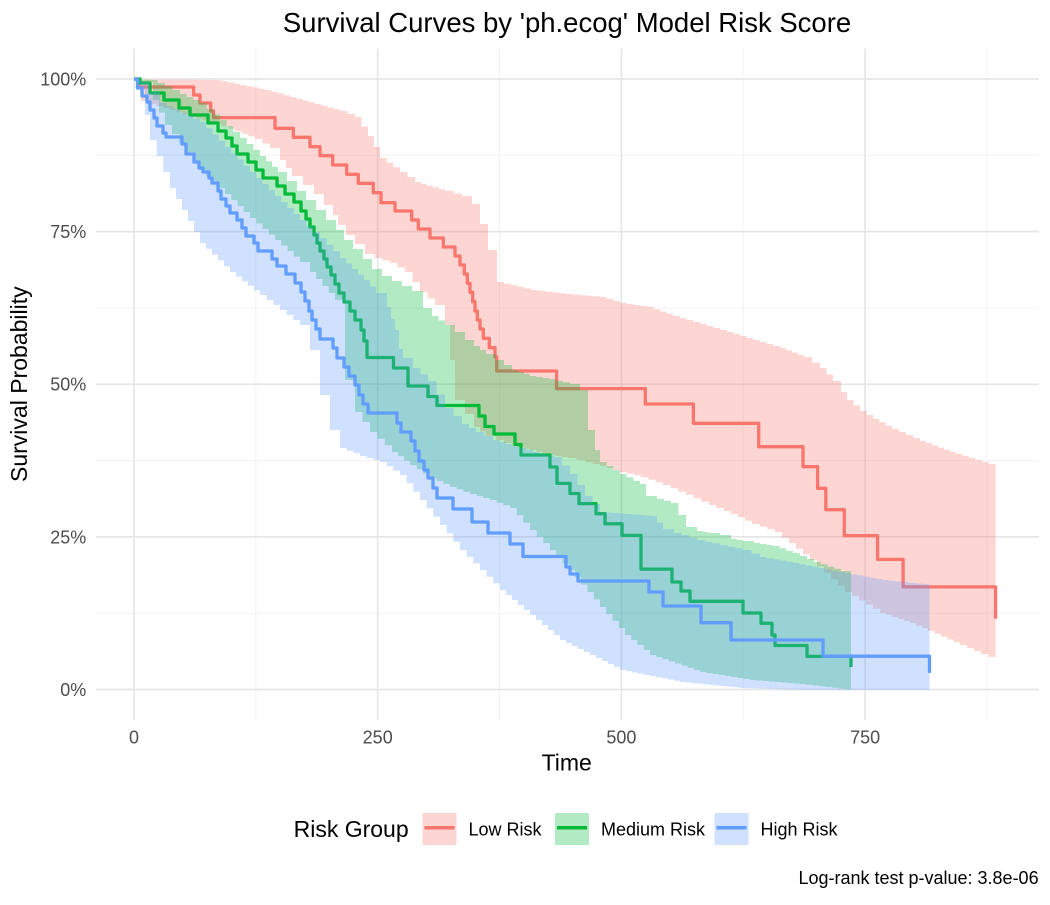 This screenshot has height=905, width=1050. I want to click on svg-text: Low Risk, so click(506, 830).